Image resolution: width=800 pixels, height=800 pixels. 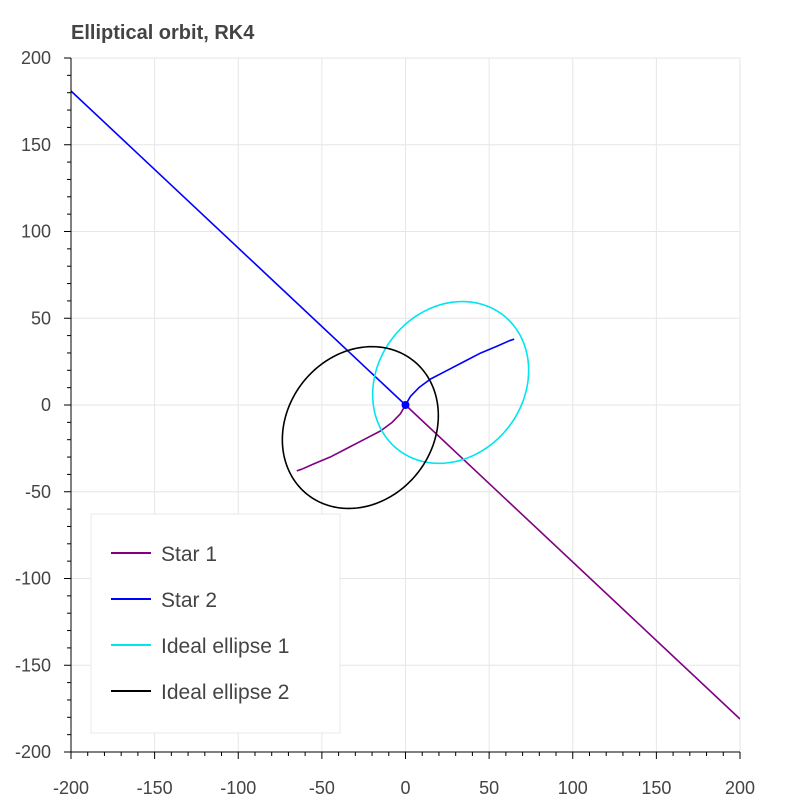 What do you see at coordinates (33, 665) in the screenshot?
I see `y-tick-label: -150` at bounding box center [33, 665].